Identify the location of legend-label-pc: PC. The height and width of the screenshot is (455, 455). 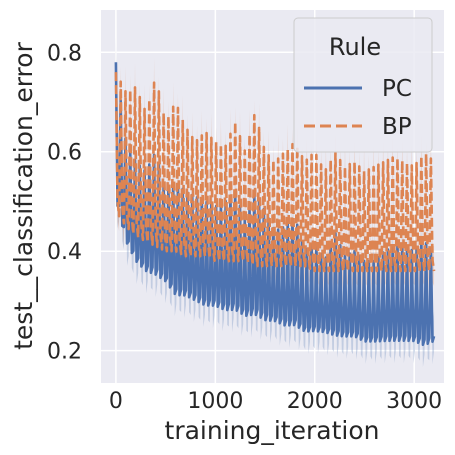
(397, 89).